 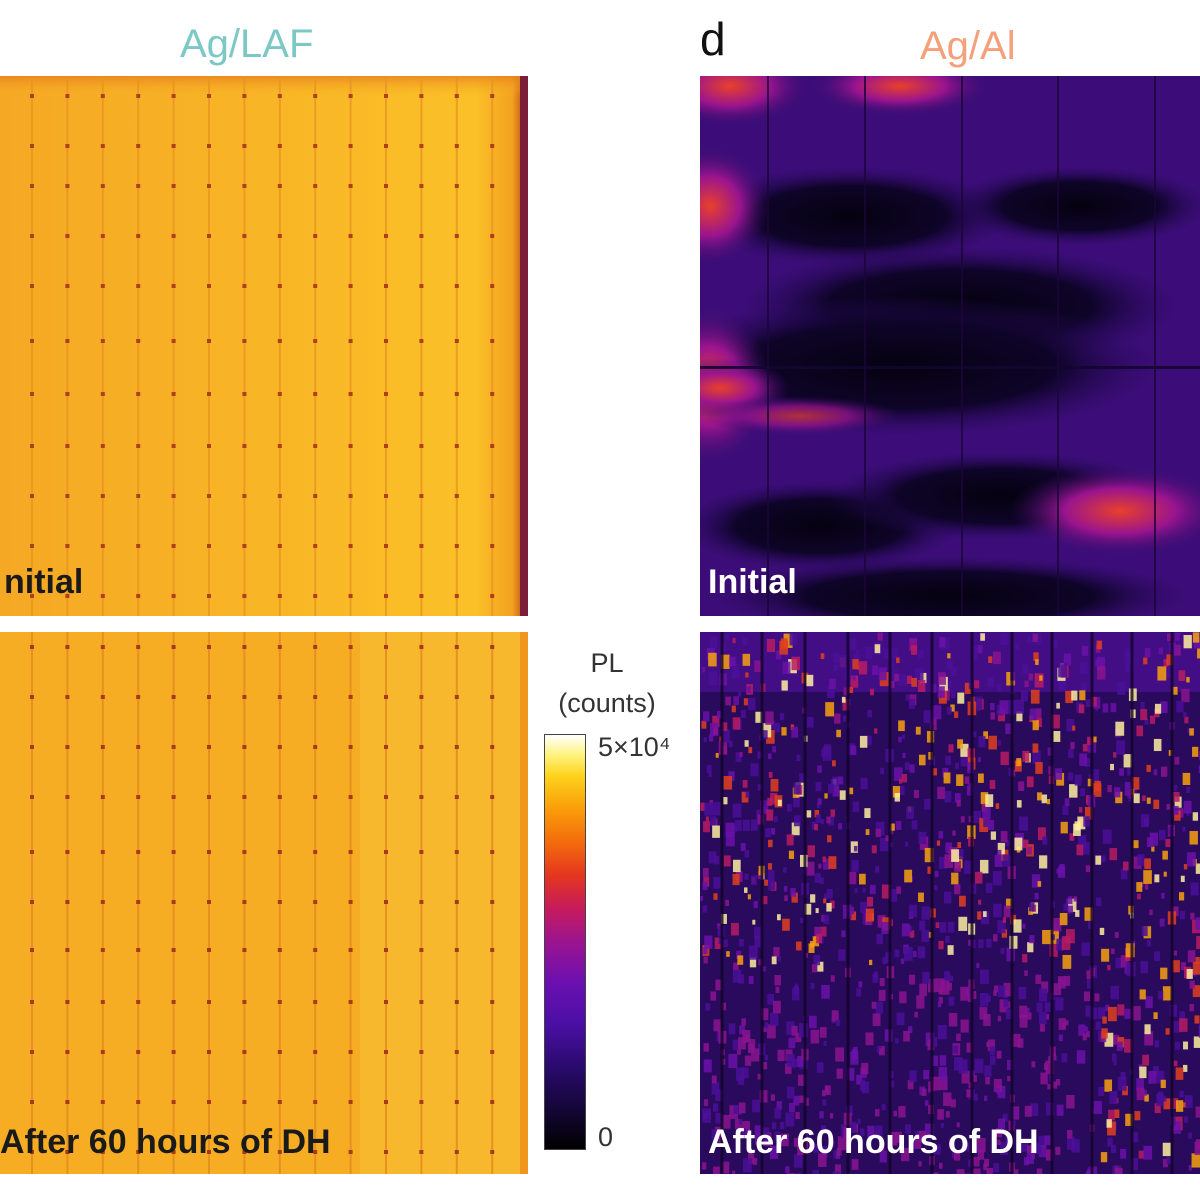 What do you see at coordinates (634, 747) in the screenshot?
I see `colorbar-max-label: 5×10⁴` at bounding box center [634, 747].